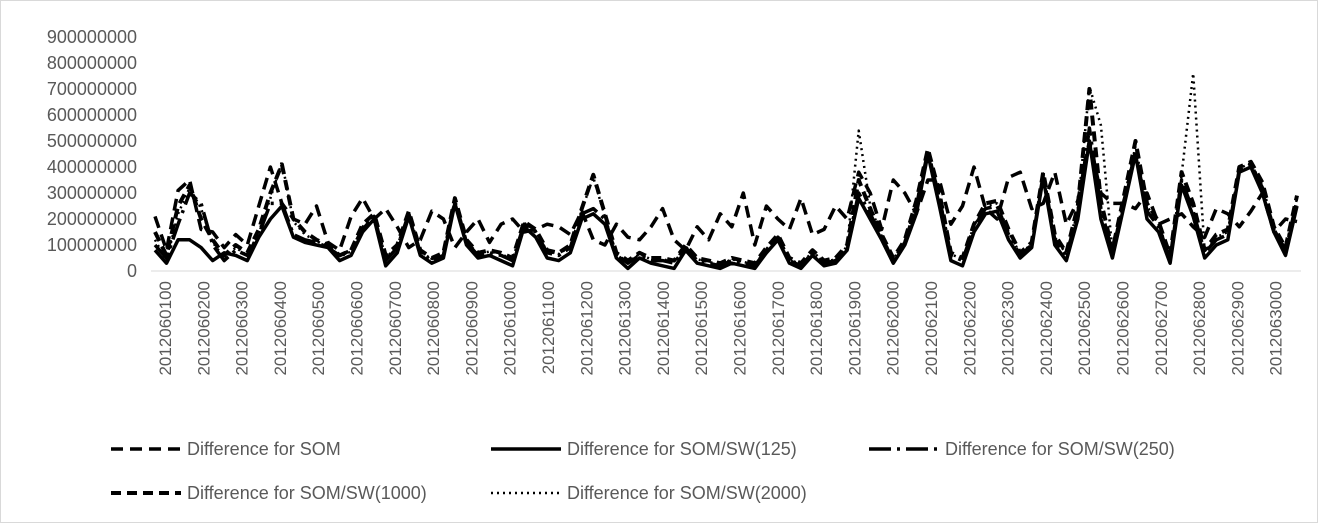 Image resolution: width=1318 pixels, height=527 pixels. What do you see at coordinates (969, 328) in the screenshot?
I see `x-tick-label: 2012062200` at bounding box center [969, 328].